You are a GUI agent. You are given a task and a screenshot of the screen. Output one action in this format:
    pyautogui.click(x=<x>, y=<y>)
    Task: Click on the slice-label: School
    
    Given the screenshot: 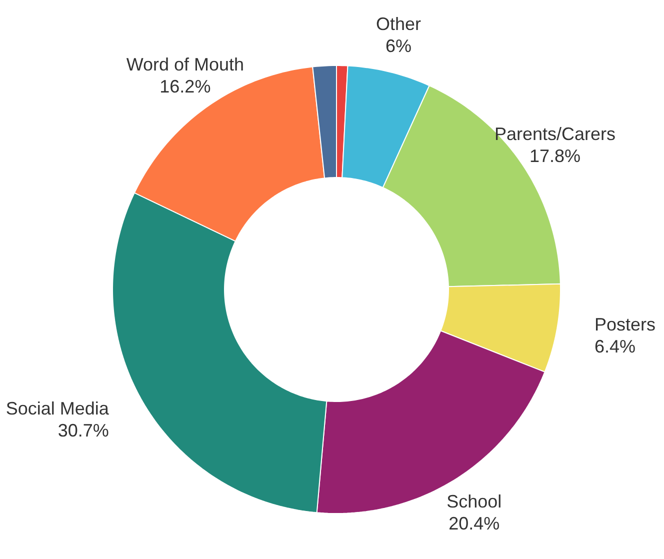 What is the action you would take?
    pyautogui.click(x=474, y=501)
    